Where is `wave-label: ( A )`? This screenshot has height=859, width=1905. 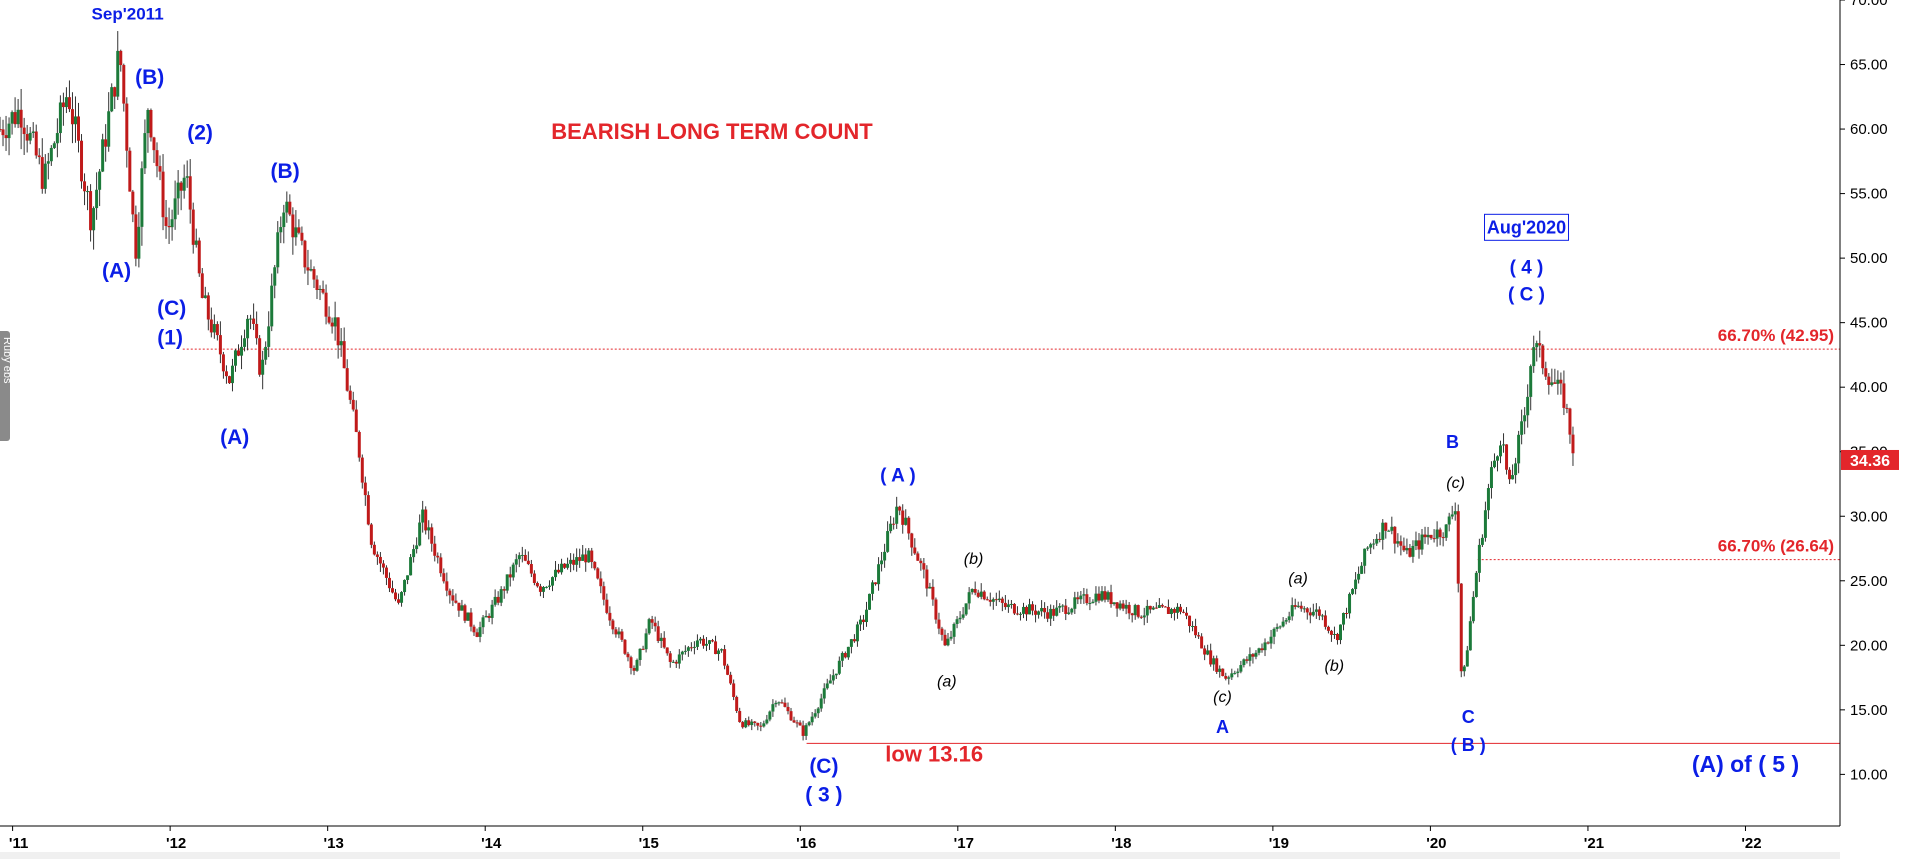
wave-label: ( A ) is located at coordinates (898, 475).